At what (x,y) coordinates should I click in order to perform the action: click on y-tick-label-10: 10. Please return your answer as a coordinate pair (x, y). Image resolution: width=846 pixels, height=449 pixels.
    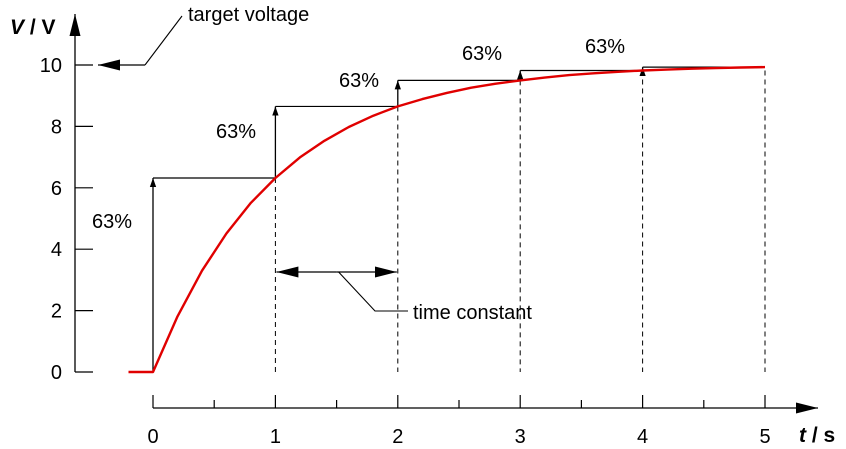
    Looking at the image, I should click on (51, 66).